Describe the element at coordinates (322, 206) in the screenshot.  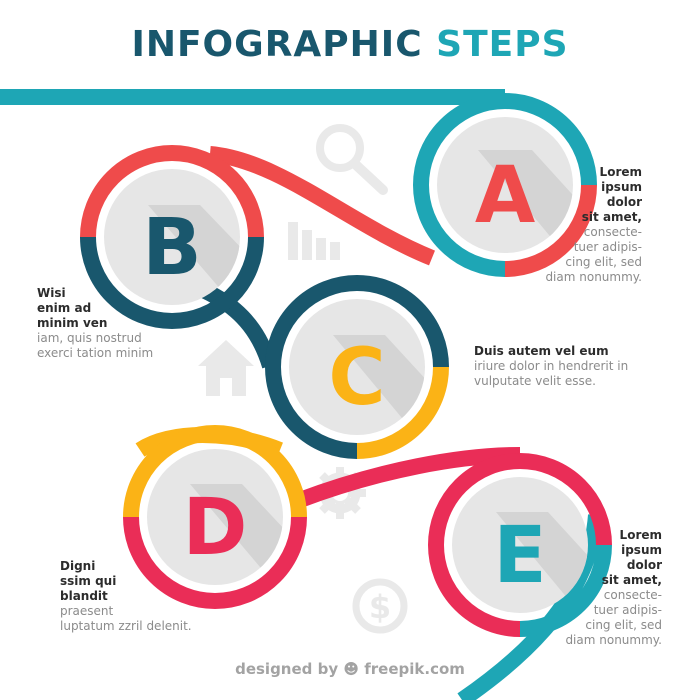
I see `ribbon-red-ab` at that location.